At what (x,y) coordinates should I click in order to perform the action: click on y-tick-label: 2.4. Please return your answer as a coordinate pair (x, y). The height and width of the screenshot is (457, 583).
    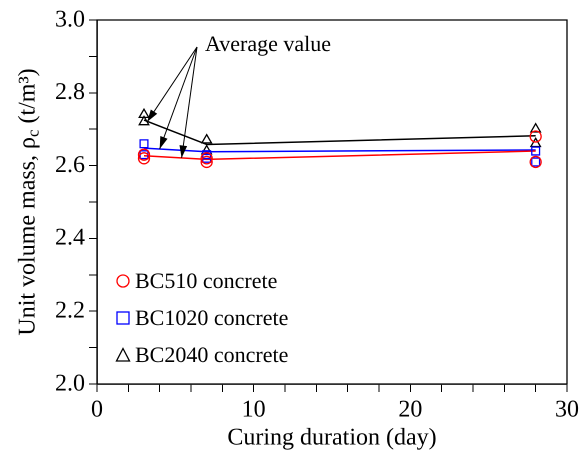
    Looking at the image, I should click on (70, 237).